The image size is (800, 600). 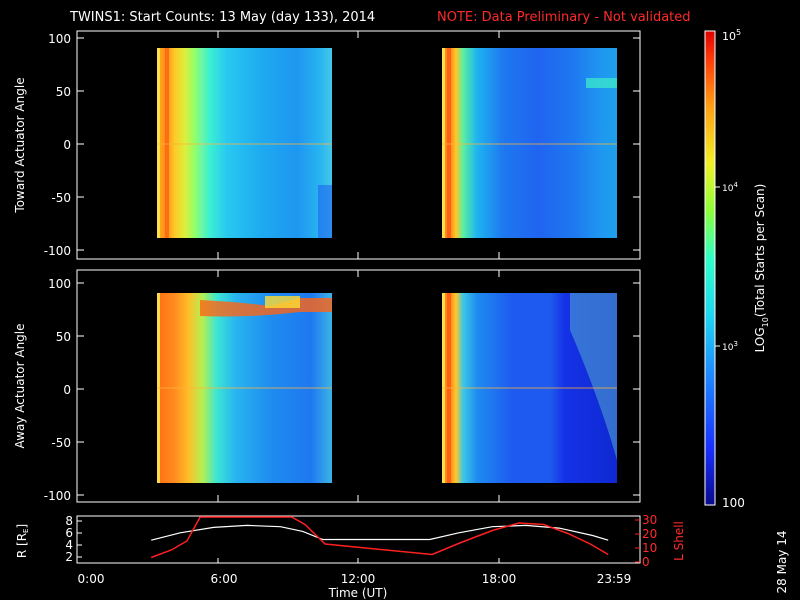 What do you see at coordinates (63, 337) in the screenshot?
I see `bottom-ytick-label: 50` at bounding box center [63, 337].